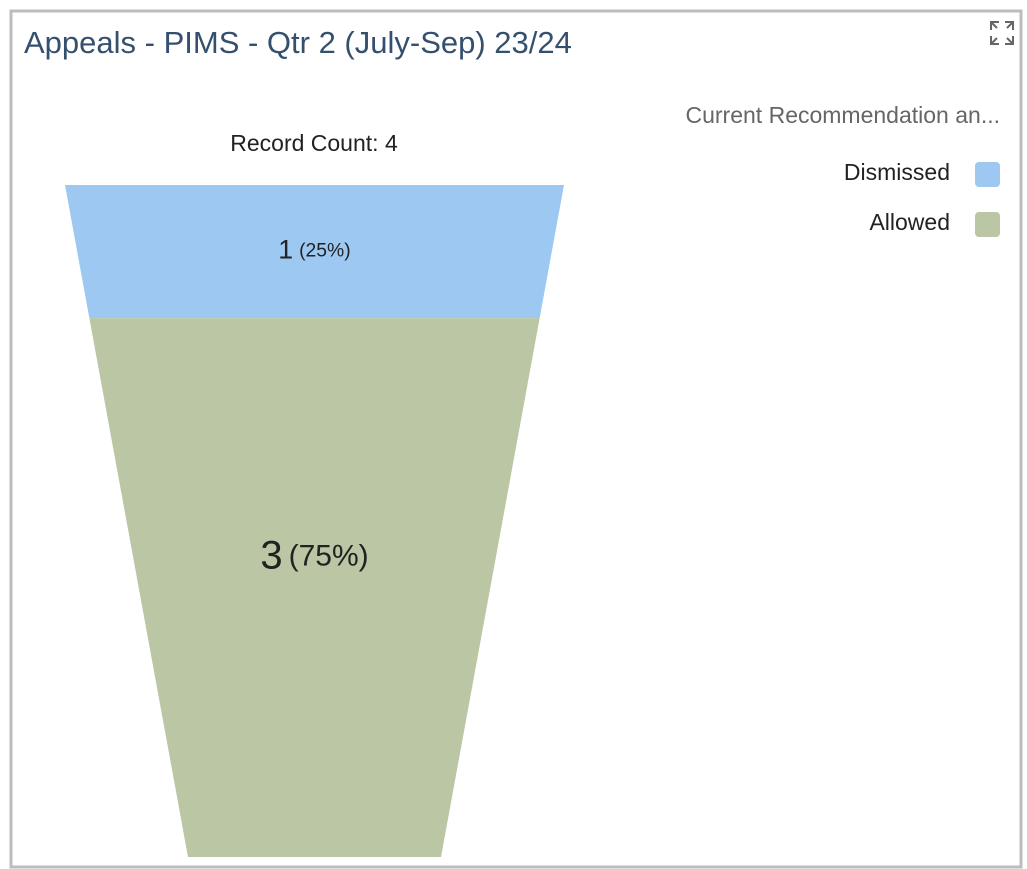 This screenshot has height=869, width=1027. Describe the element at coordinates (271, 555) in the screenshot. I see `data-label-value: 3` at that location.